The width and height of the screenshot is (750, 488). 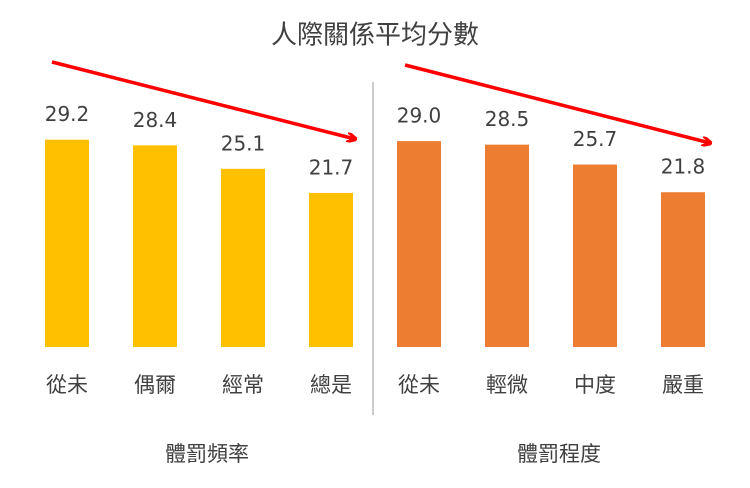 What do you see at coordinates (683, 167) in the screenshot?
I see `data-label: 21.8` at bounding box center [683, 167].